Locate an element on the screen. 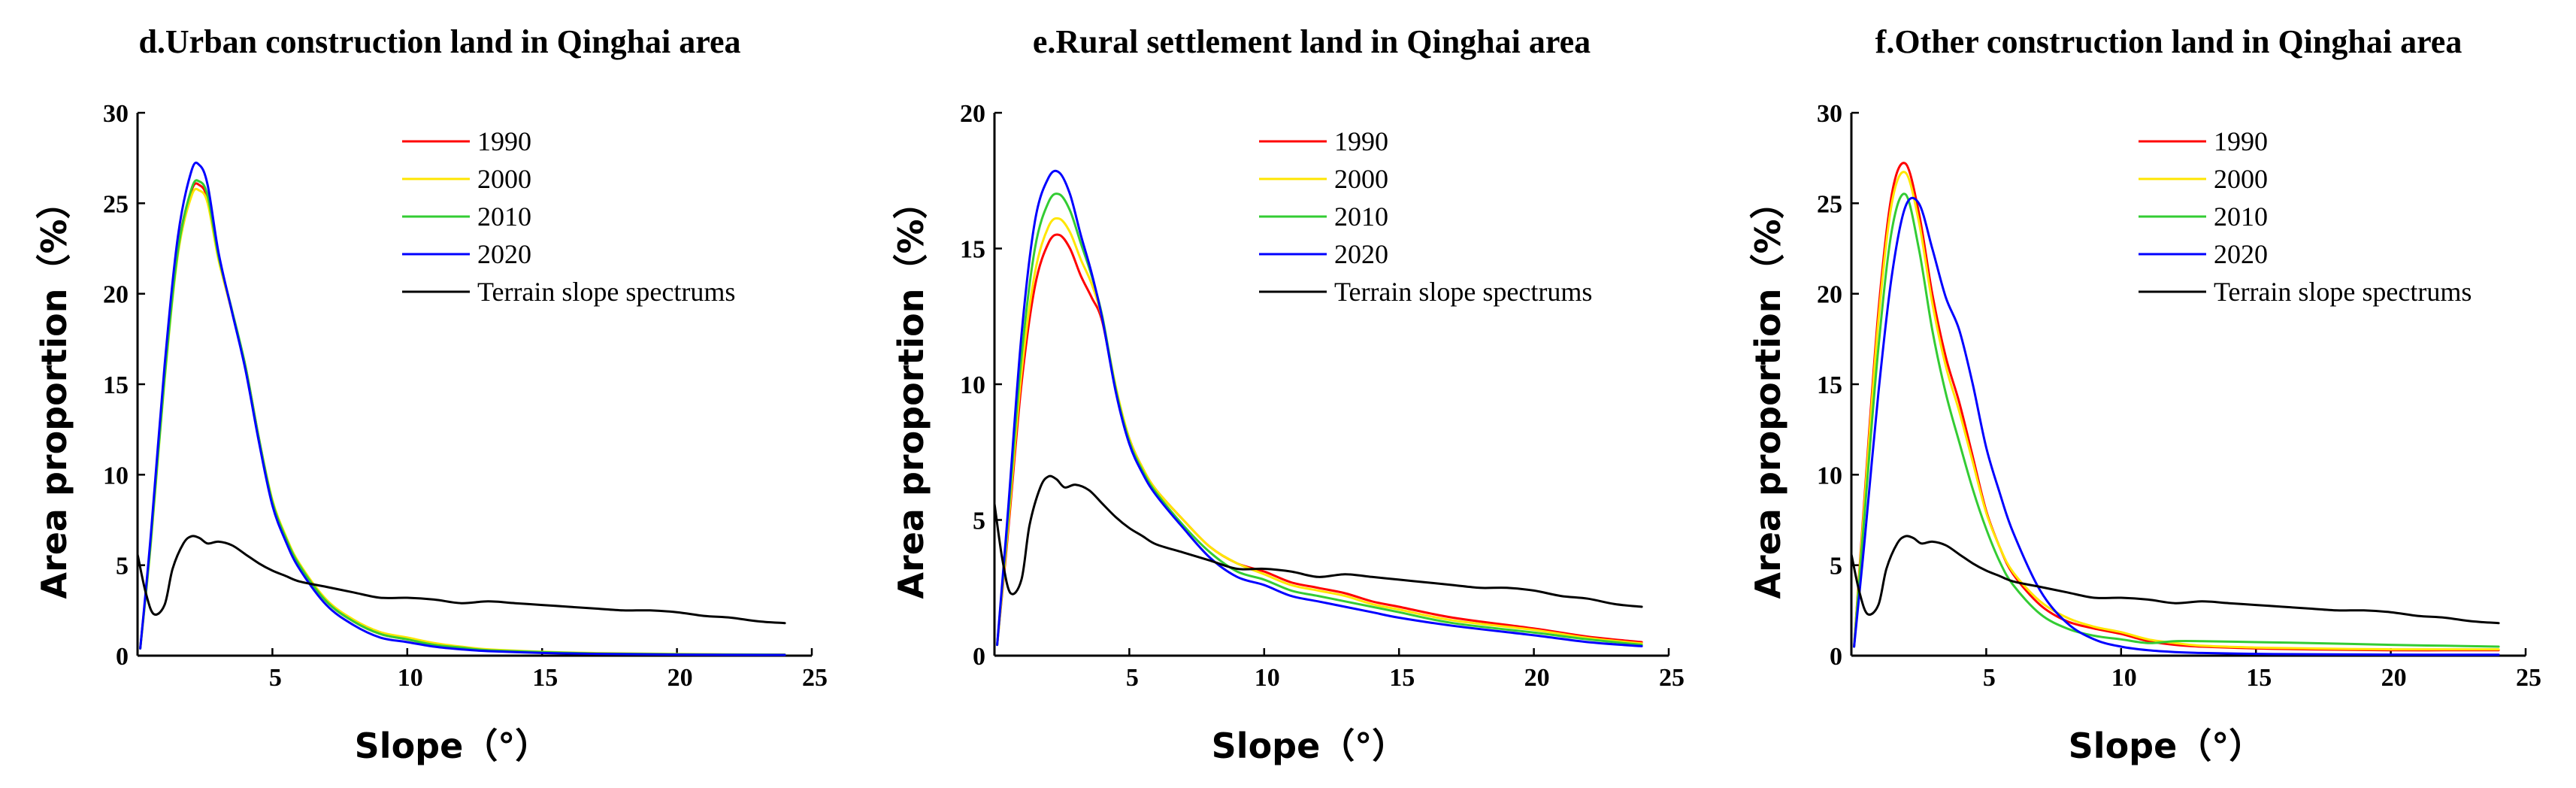 The image size is (2576, 788). chart-title: e.Rural settlement land in Qinghai area is located at coordinates (1312, 41).